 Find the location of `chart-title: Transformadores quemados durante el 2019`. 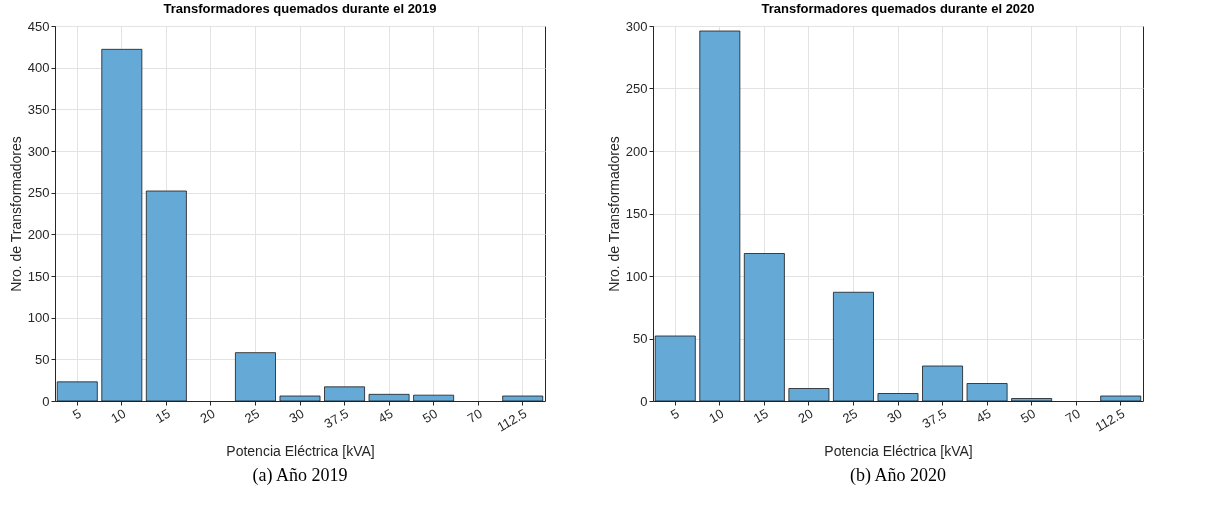

chart-title: Transformadores quemados durante el 2019 is located at coordinates (300, 8).